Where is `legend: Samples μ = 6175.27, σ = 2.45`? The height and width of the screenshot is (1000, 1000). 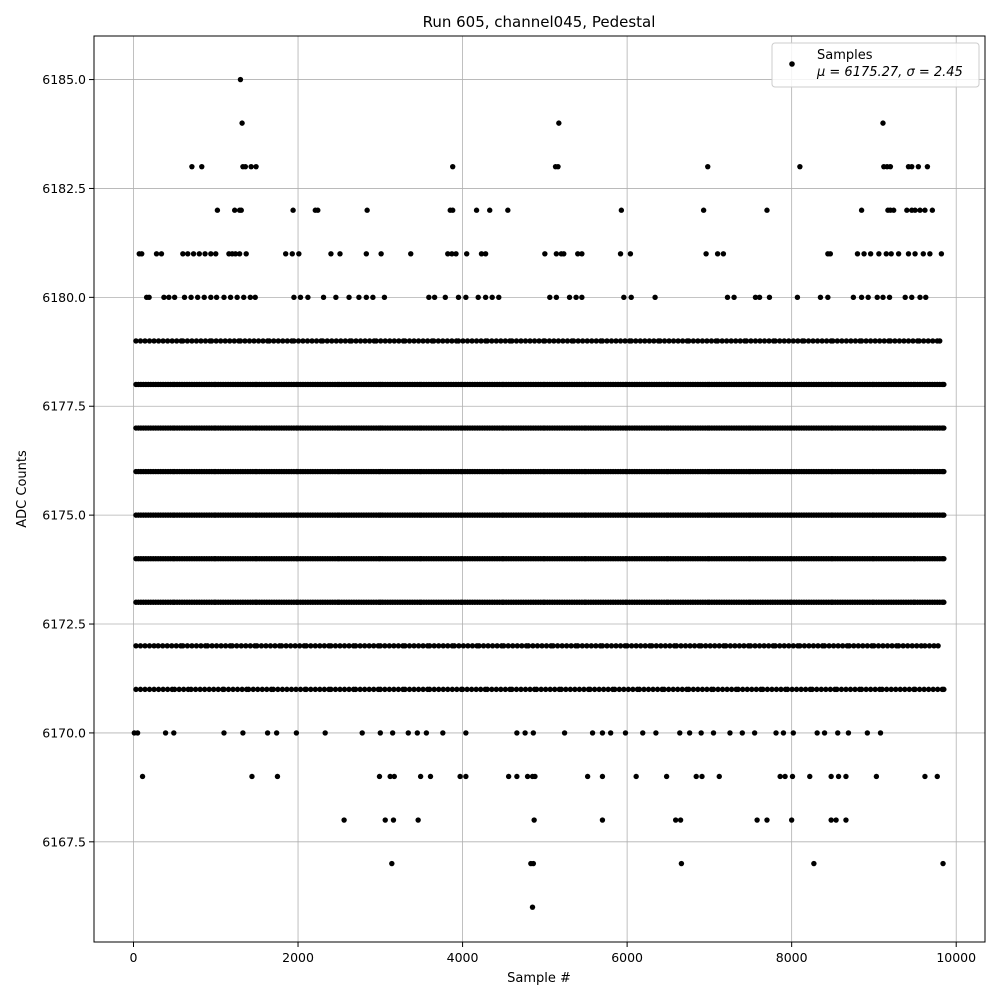
legend: Samples μ = 6175.27, σ = 2.45 is located at coordinates (875, 65).